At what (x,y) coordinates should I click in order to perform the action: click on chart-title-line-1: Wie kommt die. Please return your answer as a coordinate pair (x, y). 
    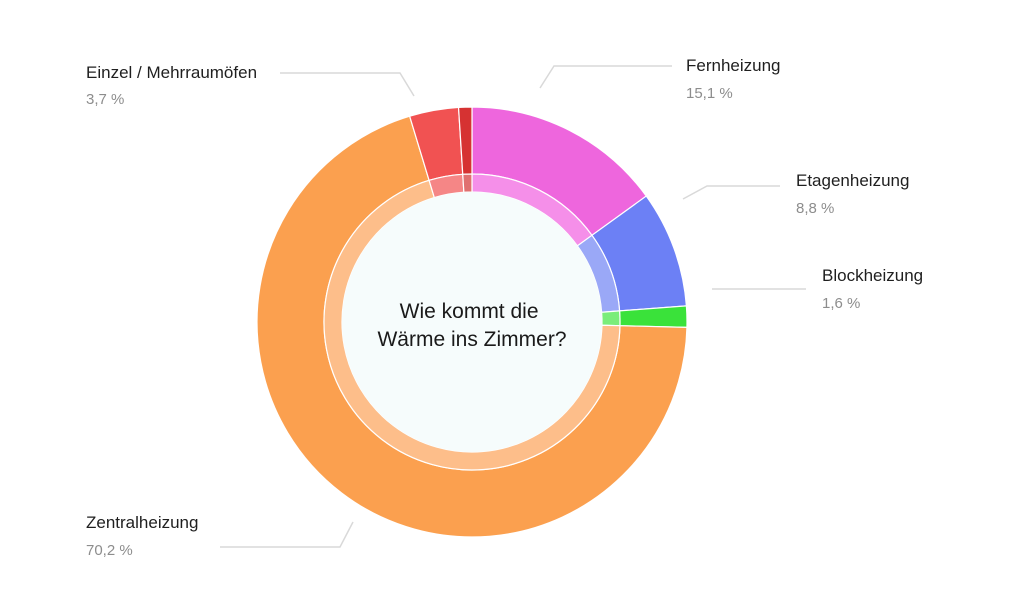
    Looking at the image, I should click on (469, 311).